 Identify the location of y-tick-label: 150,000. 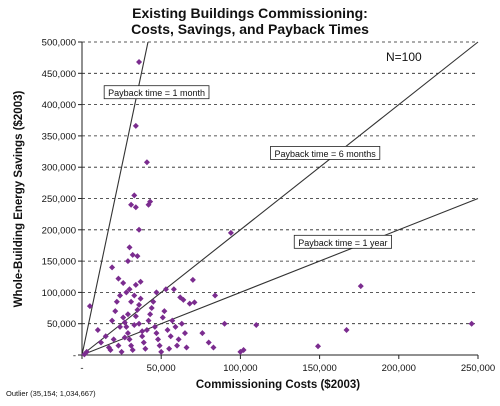
(59, 262).